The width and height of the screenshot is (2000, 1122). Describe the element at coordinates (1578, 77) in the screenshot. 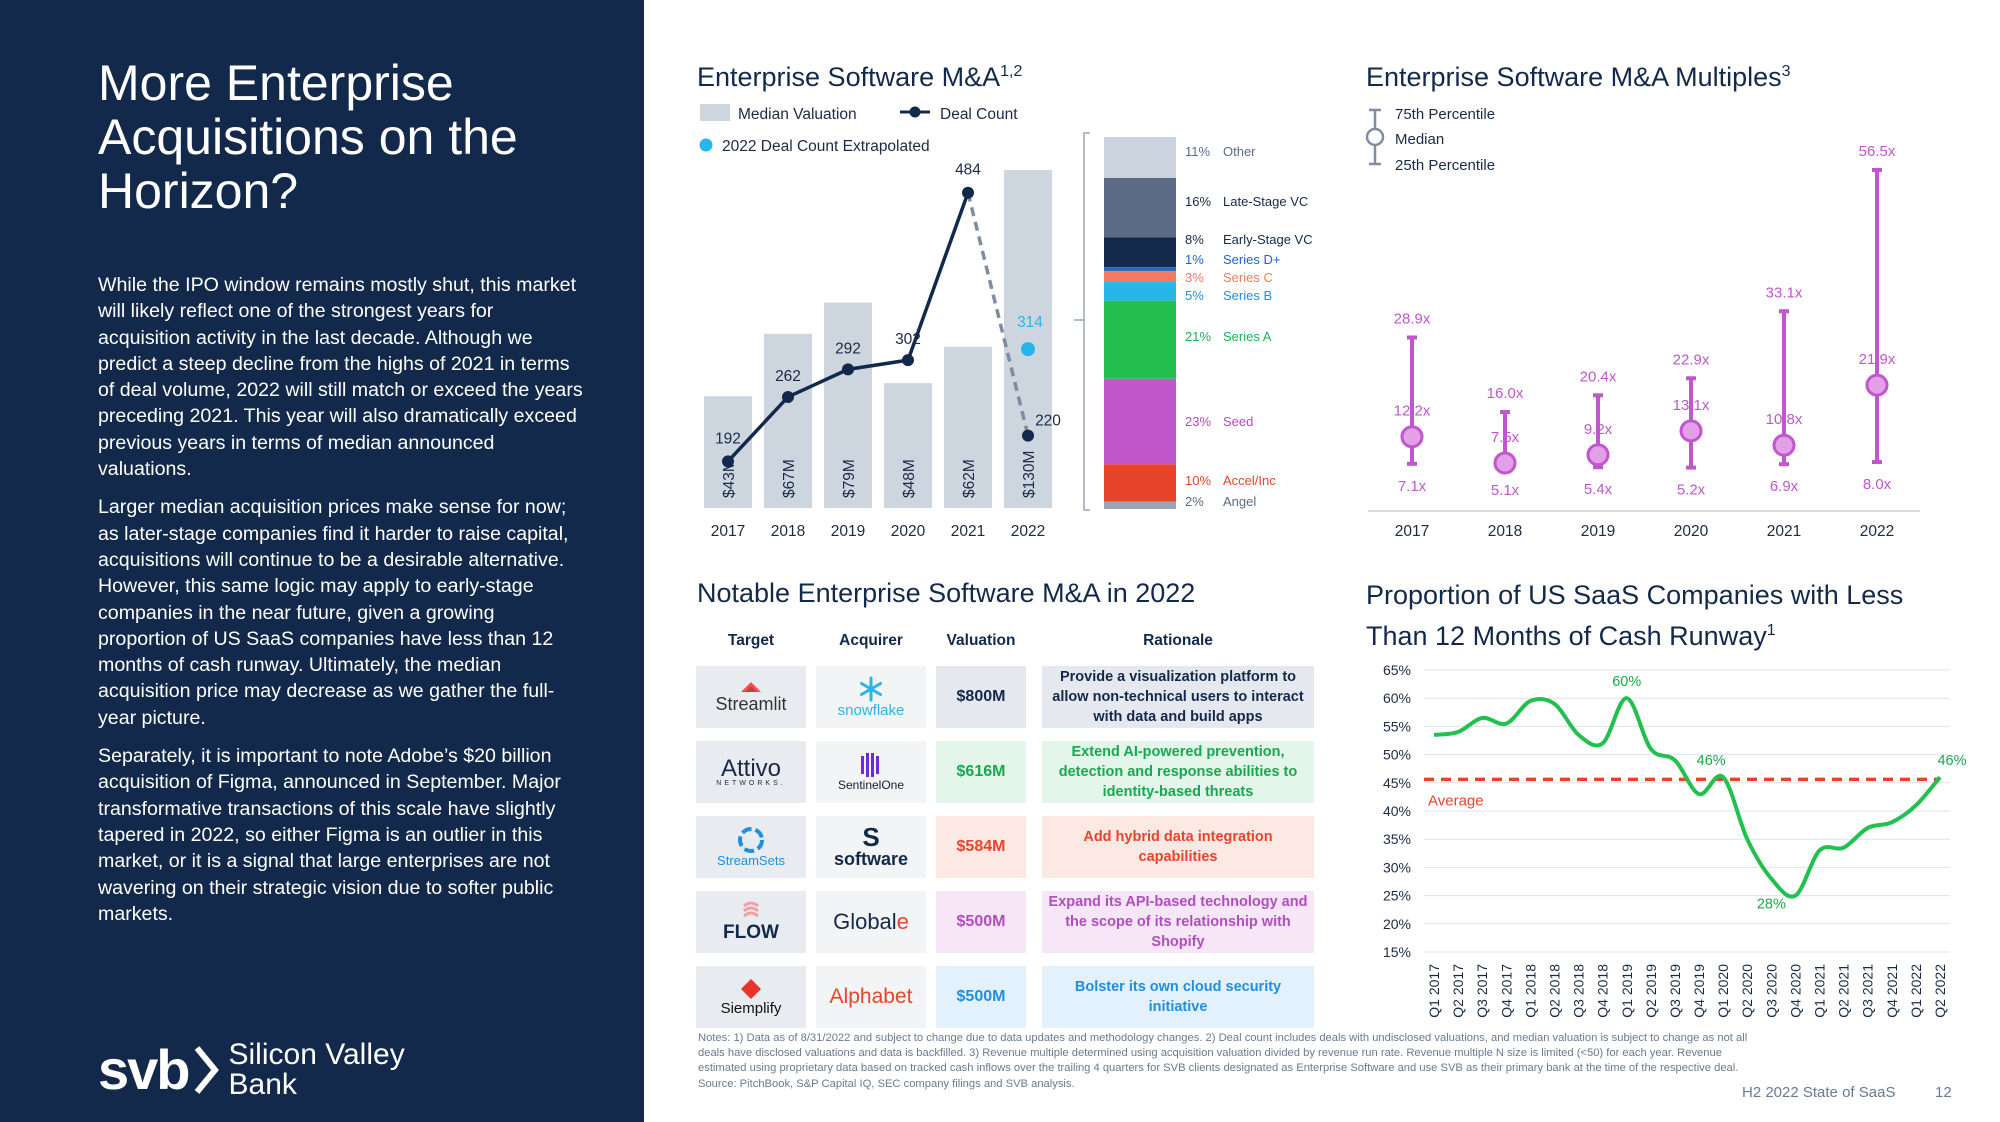

I see `multiples-chart-title: Enterprise Software M&A Multiples3` at that location.